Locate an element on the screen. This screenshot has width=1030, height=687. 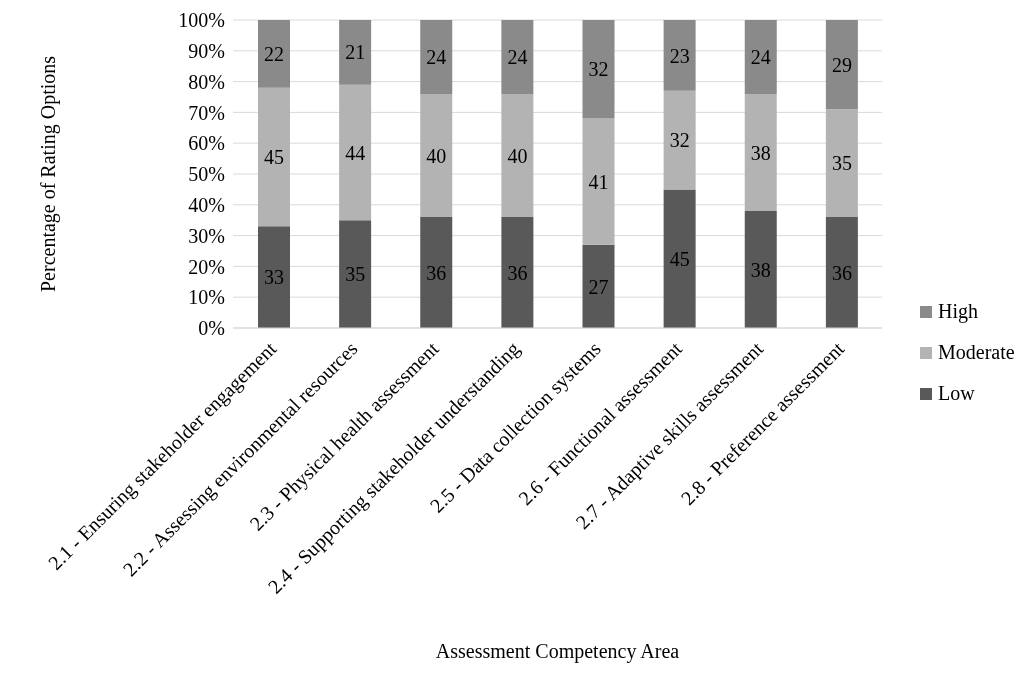
data-label: 23 is located at coordinates (679, 55).